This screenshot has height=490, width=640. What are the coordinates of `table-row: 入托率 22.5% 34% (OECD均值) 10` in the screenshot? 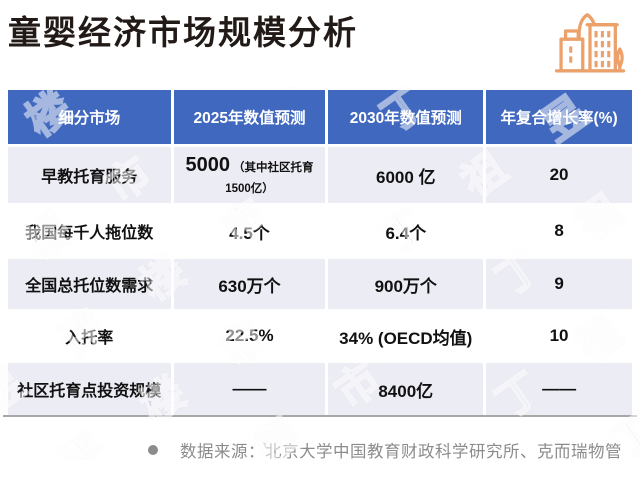 It's located at (320, 336).